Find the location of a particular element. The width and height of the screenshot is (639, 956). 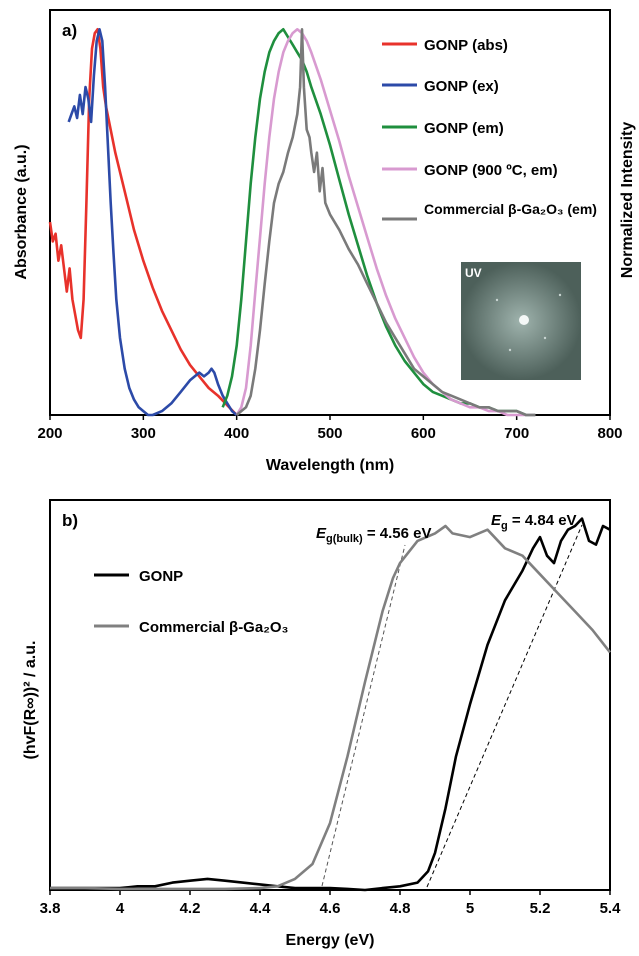

panel-a-tag: a) is located at coordinates (69, 30).